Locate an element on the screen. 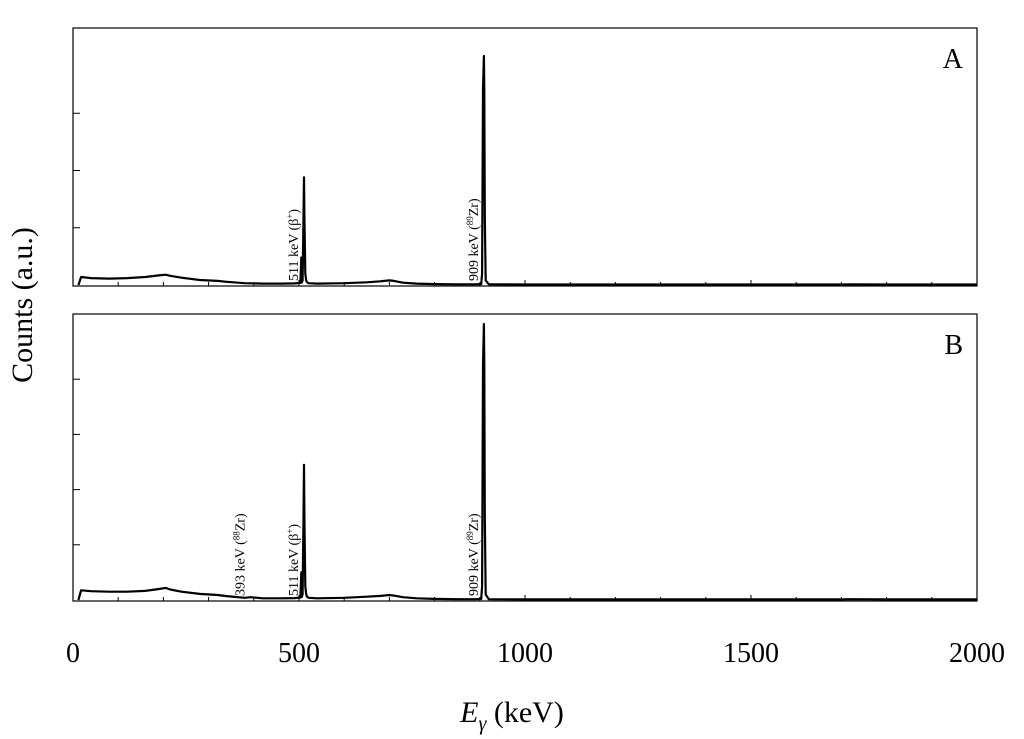  x-axis-label-unit: (keV) is located at coordinates (524, 712).